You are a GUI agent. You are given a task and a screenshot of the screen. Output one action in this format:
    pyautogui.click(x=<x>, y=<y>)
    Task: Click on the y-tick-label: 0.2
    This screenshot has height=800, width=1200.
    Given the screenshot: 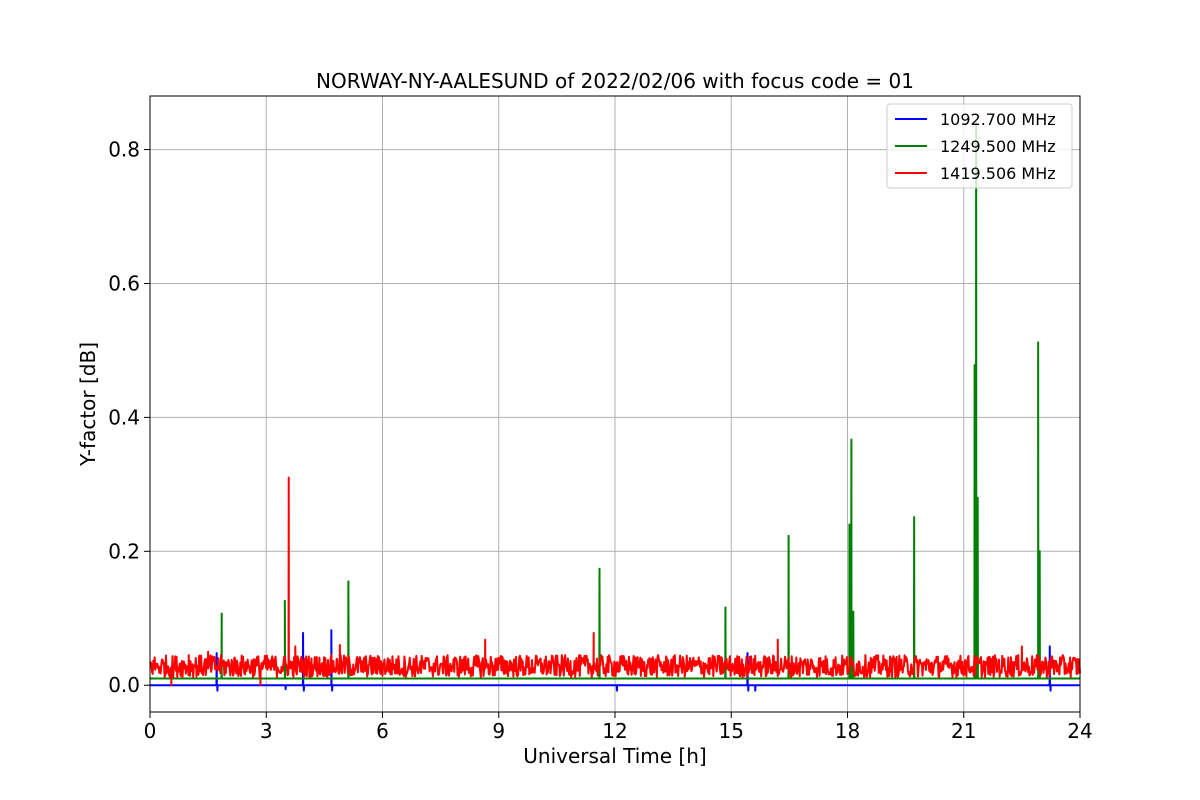 What is the action you would take?
    pyautogui.click(x=124, y=551)
    